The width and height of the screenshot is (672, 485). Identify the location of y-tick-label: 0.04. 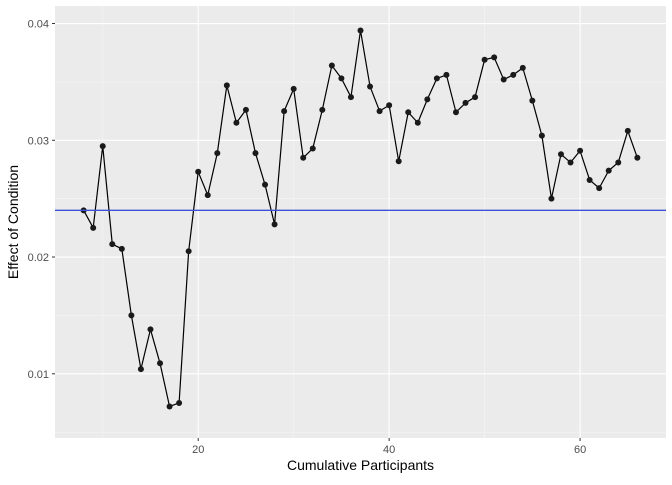
(38, 25).